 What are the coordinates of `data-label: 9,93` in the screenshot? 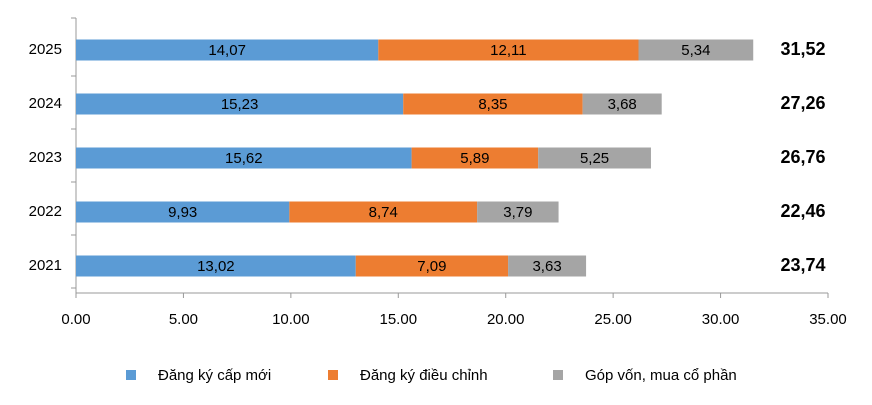 It's located at (182, 212).